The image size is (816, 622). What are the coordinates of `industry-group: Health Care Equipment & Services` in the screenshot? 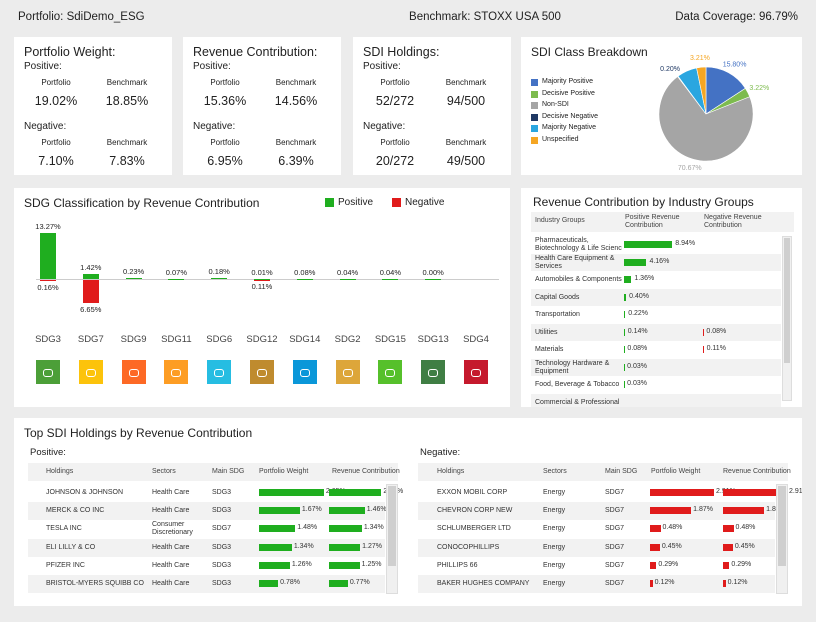 It's located at (575, 262).